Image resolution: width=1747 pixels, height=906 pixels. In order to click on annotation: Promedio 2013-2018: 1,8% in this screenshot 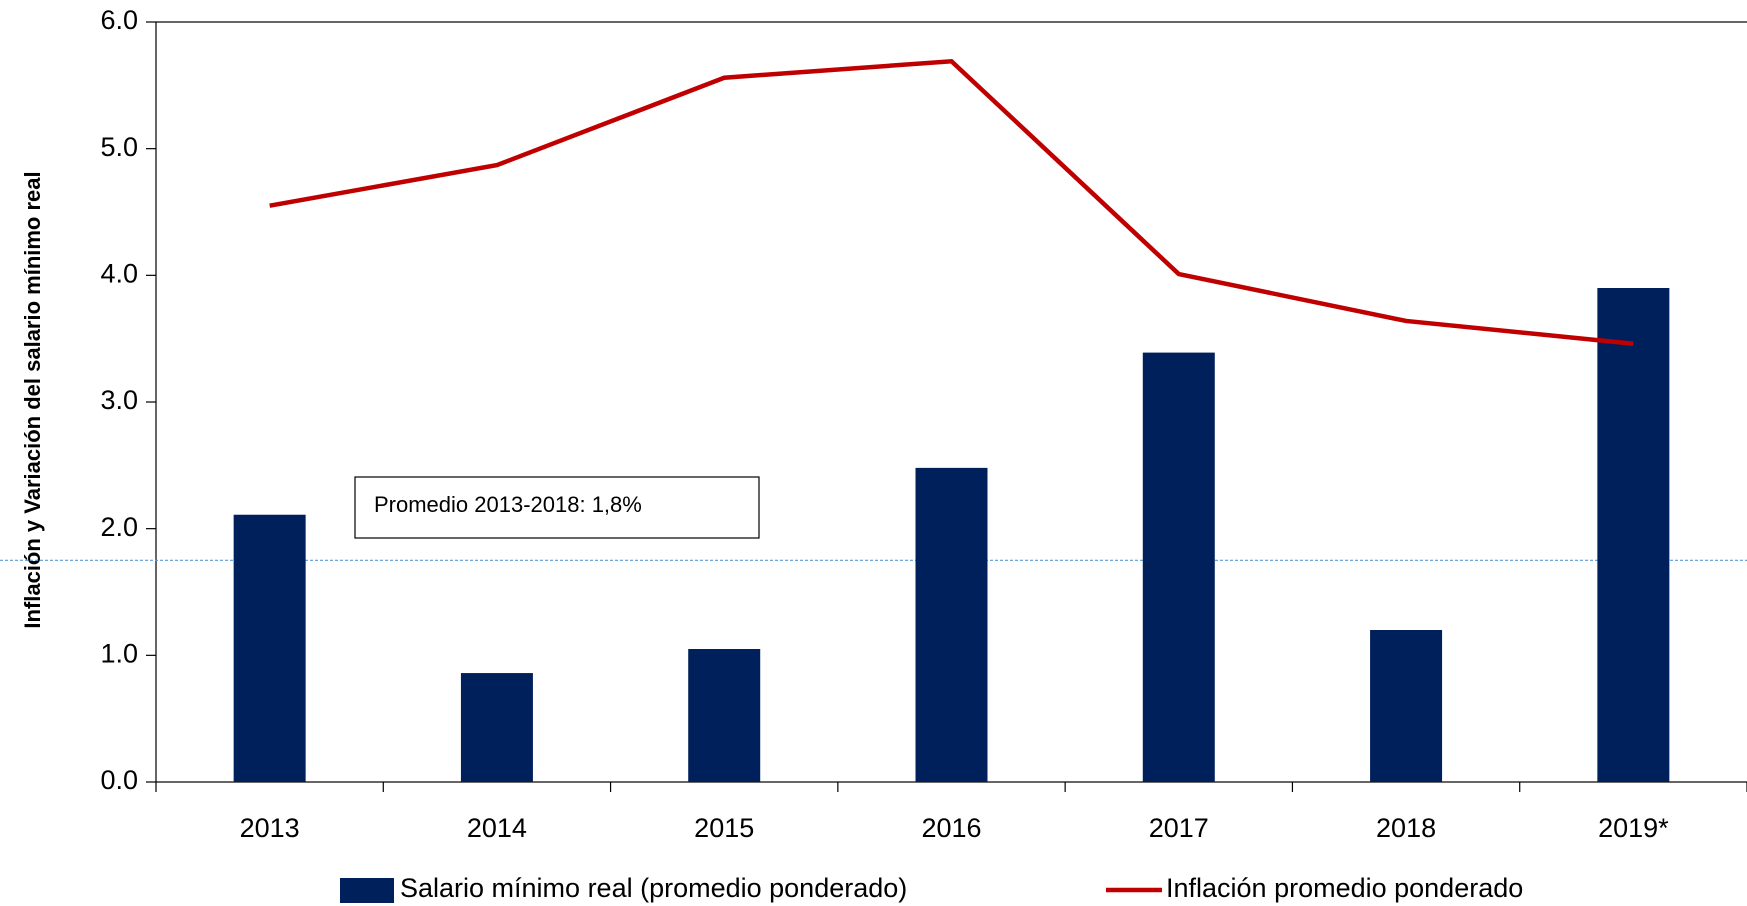, I will do `click(508, 504)`.